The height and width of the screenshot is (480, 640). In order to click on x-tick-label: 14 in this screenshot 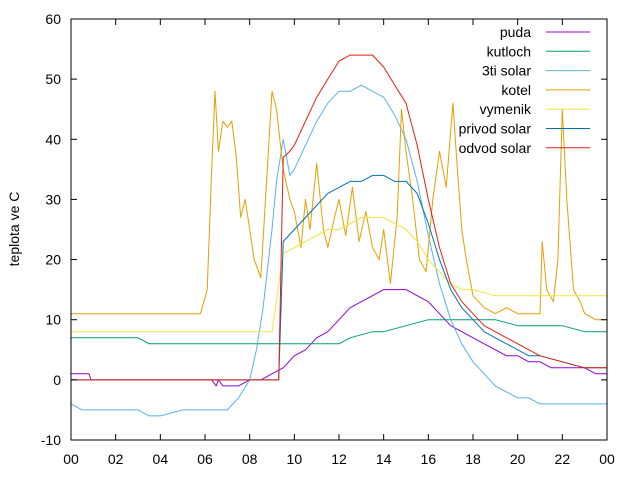, I will do `click(384, 459)`.